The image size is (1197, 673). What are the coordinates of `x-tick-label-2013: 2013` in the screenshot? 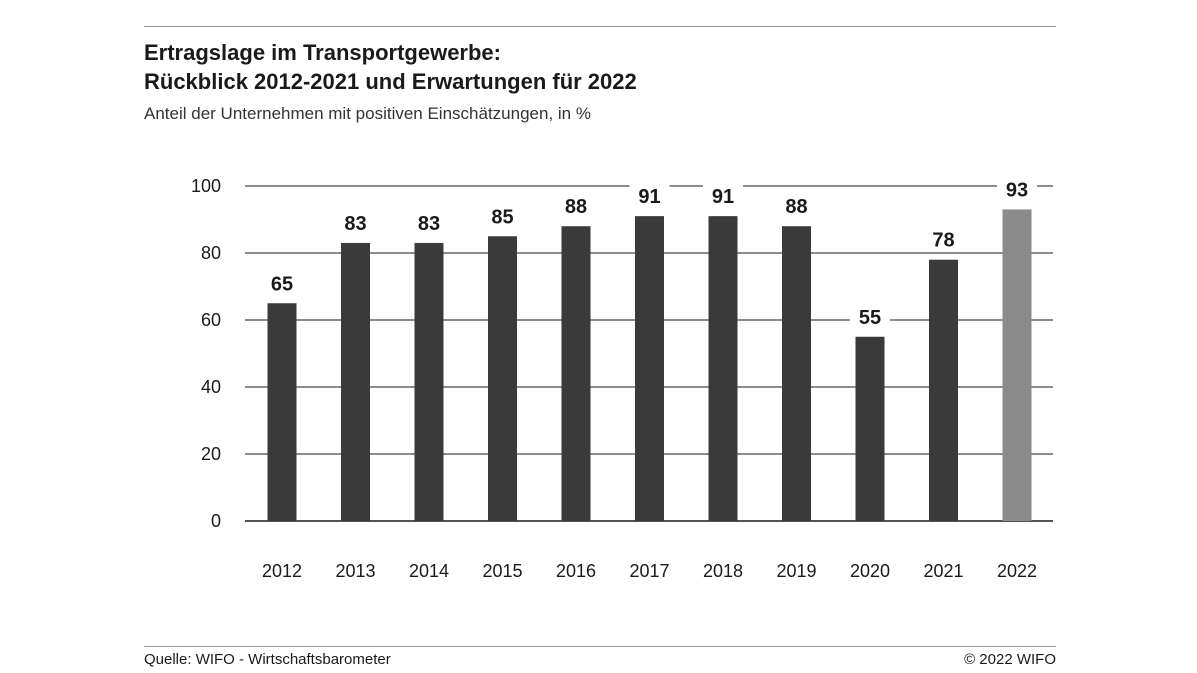 It's located at (355, 571).